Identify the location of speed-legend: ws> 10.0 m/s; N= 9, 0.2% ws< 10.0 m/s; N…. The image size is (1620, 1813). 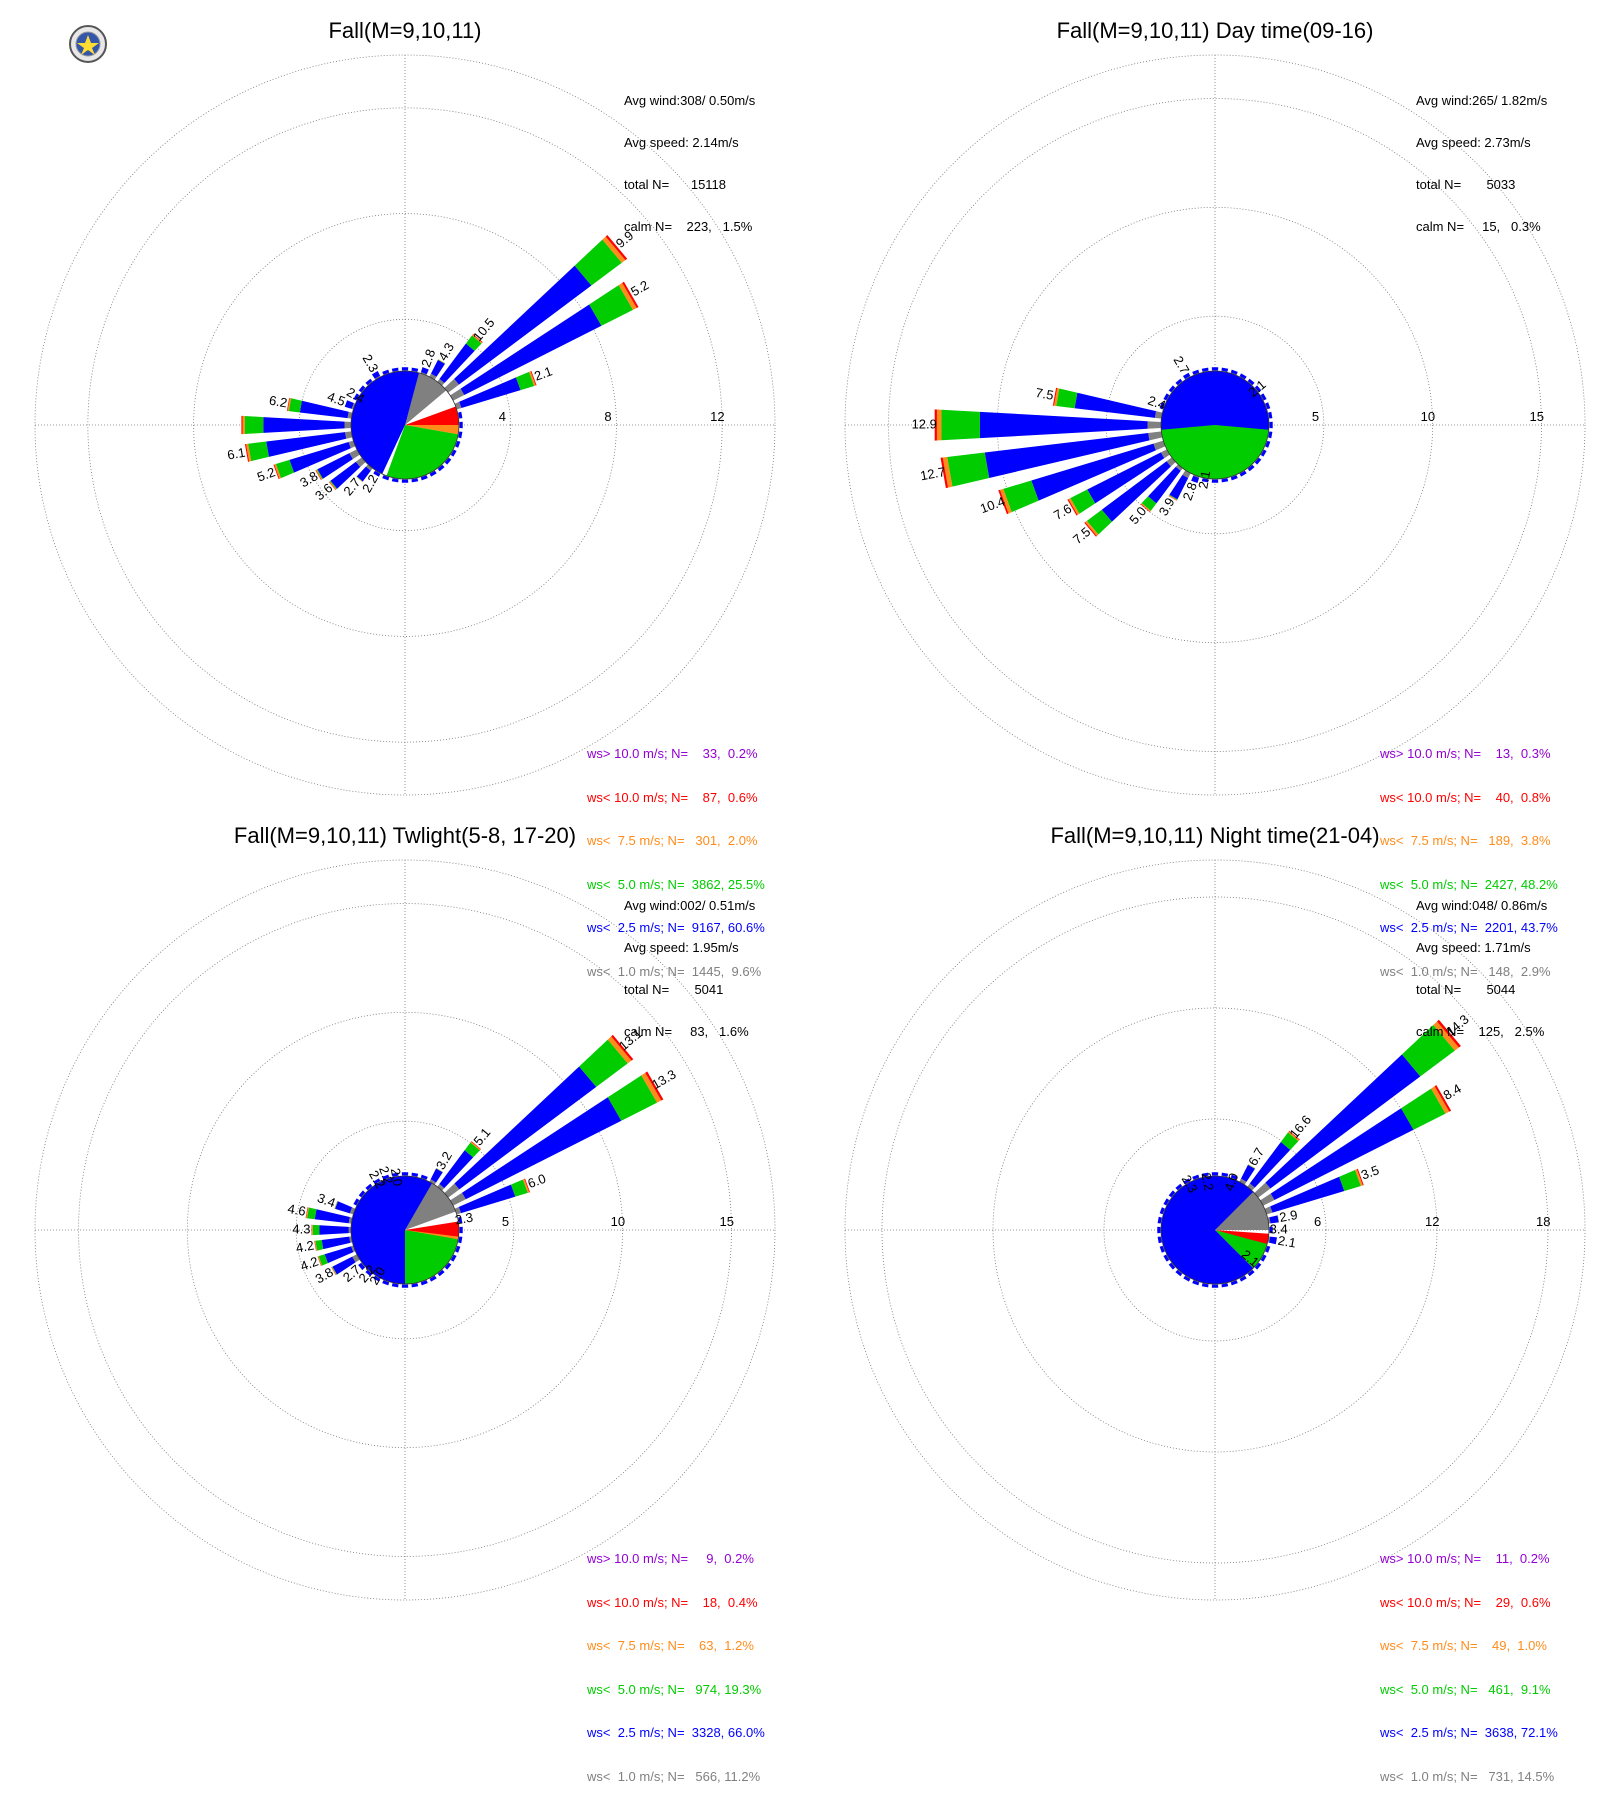
(676, 1668).